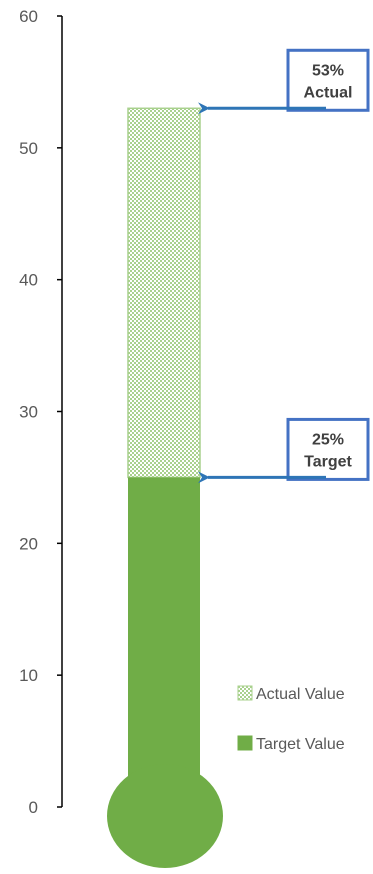 This screenshot has width=373, height=874. What do you see at coordinates (28, 543) in the screenshot?
I see `y-tick-label: 20` at bounding box center [28, 543].